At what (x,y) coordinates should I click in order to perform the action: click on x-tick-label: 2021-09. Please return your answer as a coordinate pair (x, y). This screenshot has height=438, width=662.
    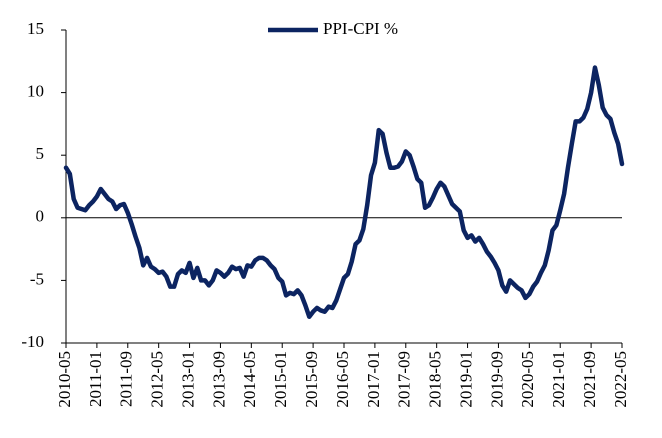
    Looking at the image, I should click on (589, 379).